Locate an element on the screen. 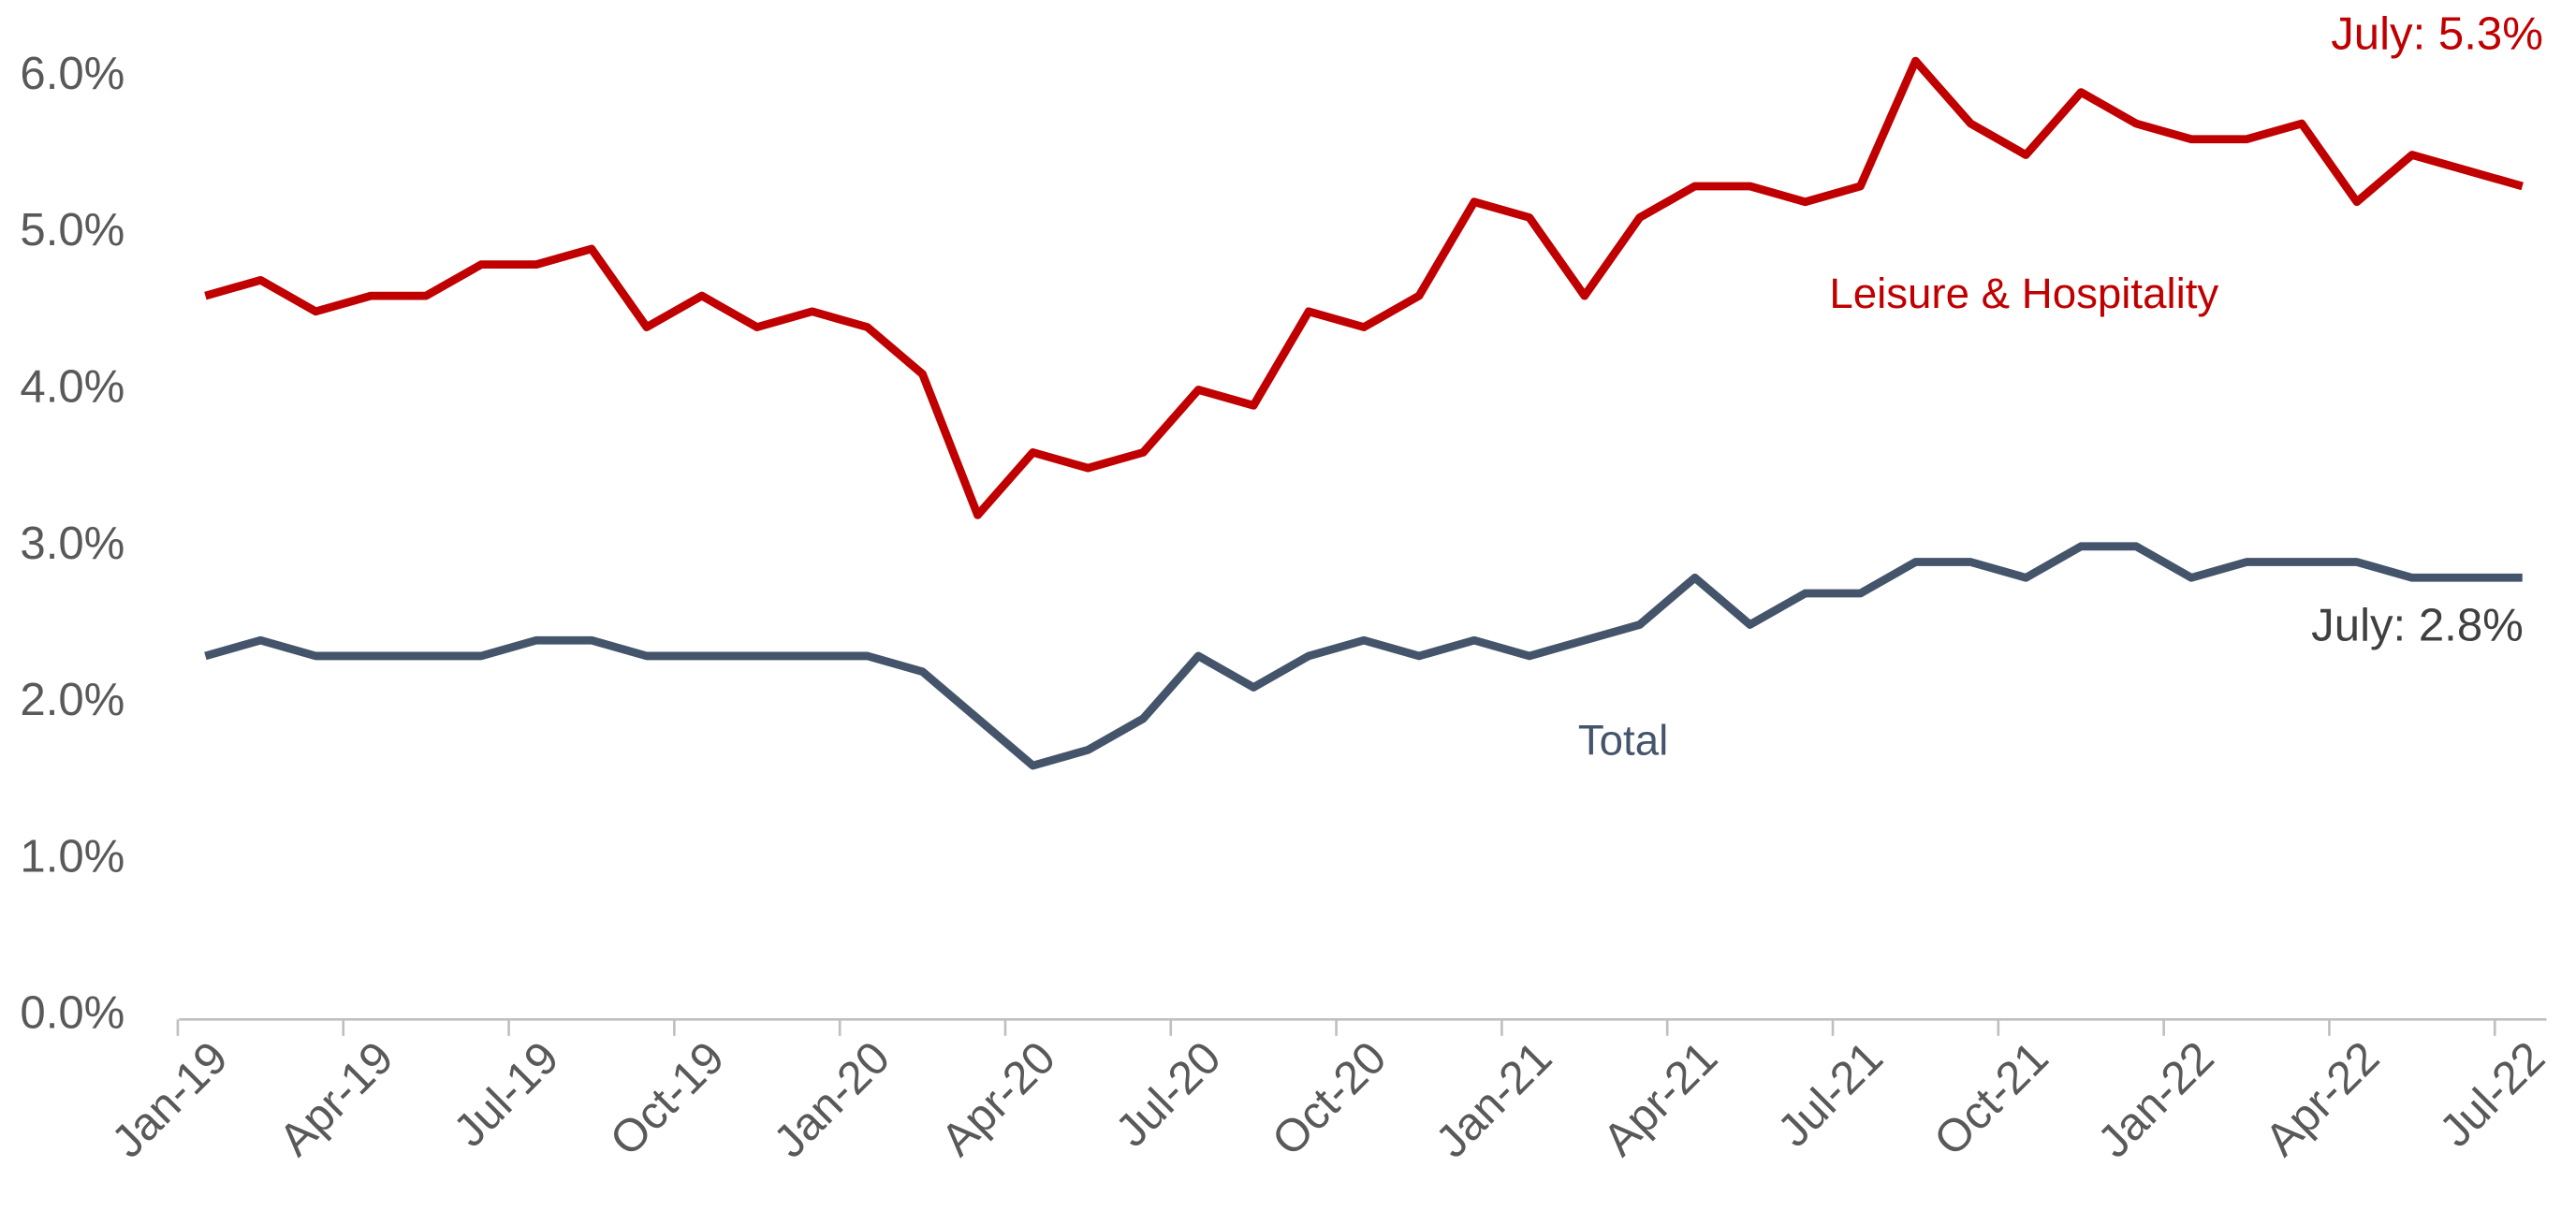 The width and height of the screenshot is (2576, 1211). x-tick-label: Jul-22 is located at coordinates (2492, 1094).